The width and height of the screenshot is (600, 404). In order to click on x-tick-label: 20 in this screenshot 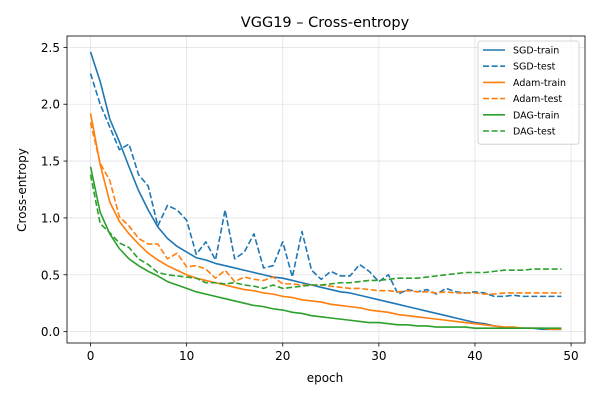, I will do `click(282, 356)`.